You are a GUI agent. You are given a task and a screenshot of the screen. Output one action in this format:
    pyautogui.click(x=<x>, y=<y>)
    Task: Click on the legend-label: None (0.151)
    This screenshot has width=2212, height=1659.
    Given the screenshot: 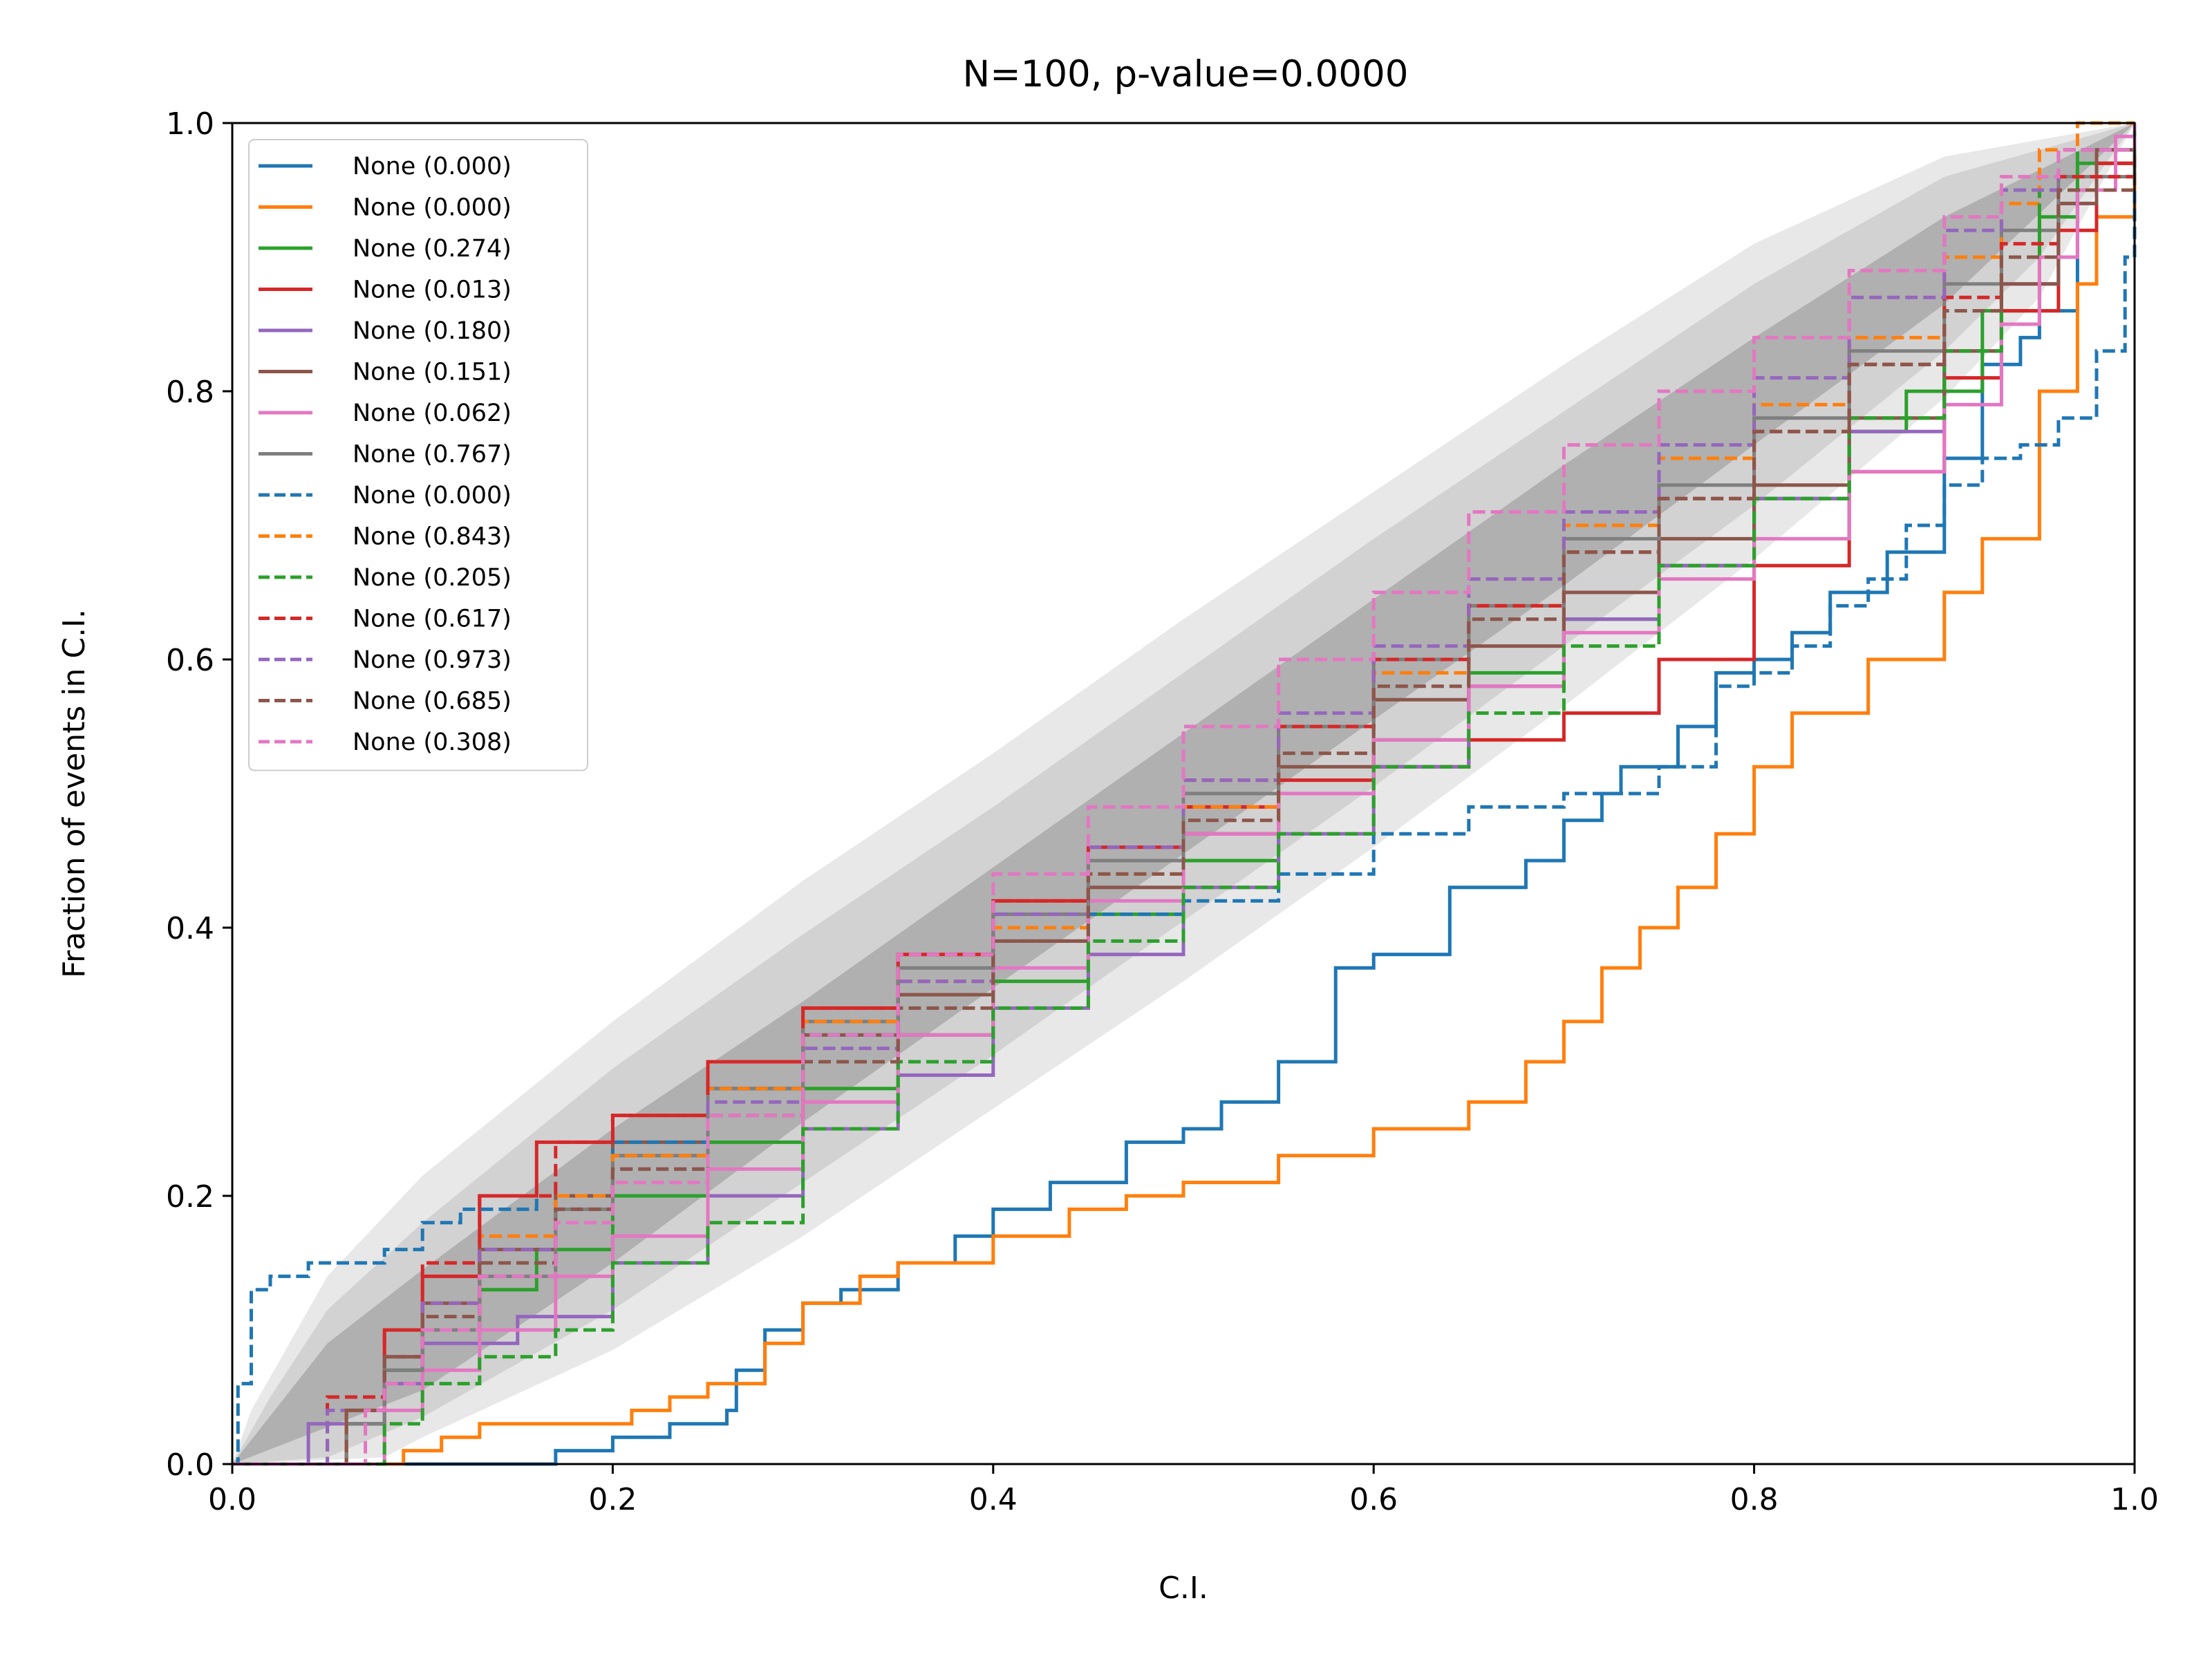 What is the action you would take?
    pyautogui.click(x=433, y=372)
    